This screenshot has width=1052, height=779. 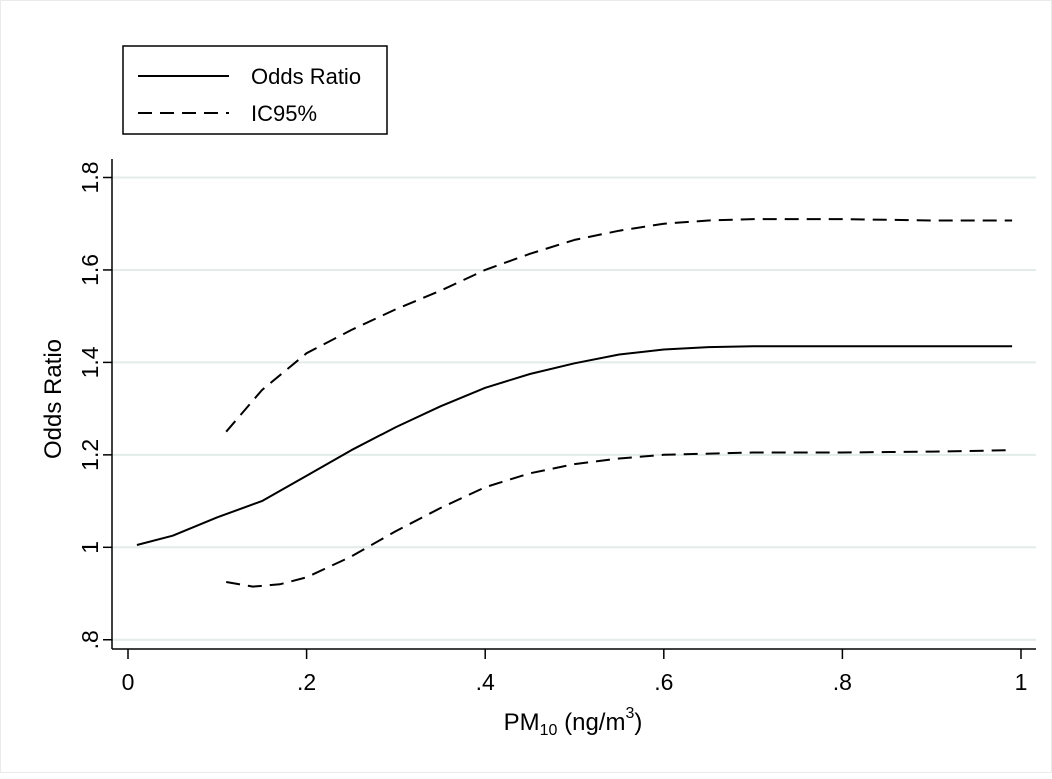 What do you see at coordinates (90, 547) in the screenshot?
I see `y-tick-label: 1` at bounding box center [90, 547].